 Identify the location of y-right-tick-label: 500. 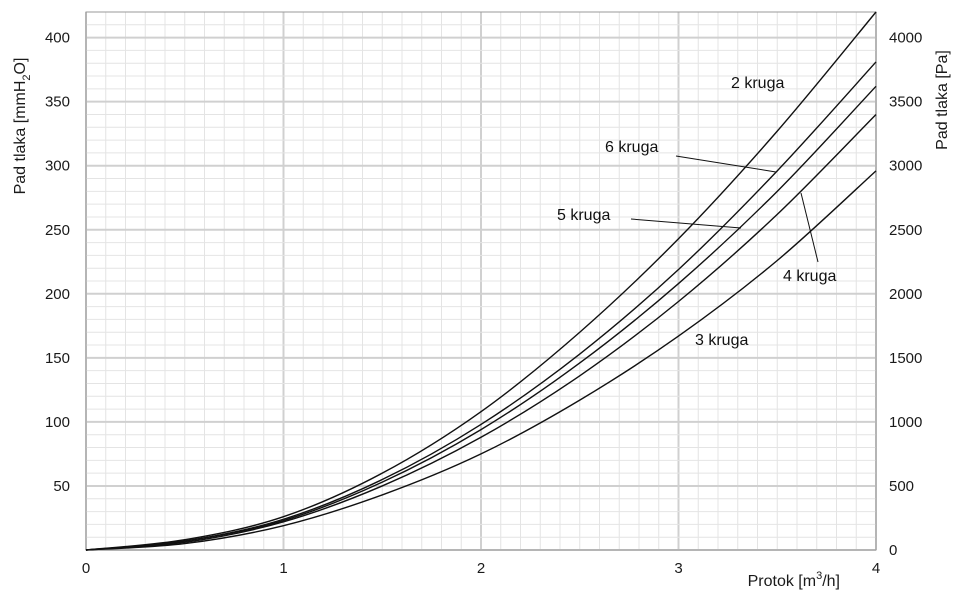
(901, 486).